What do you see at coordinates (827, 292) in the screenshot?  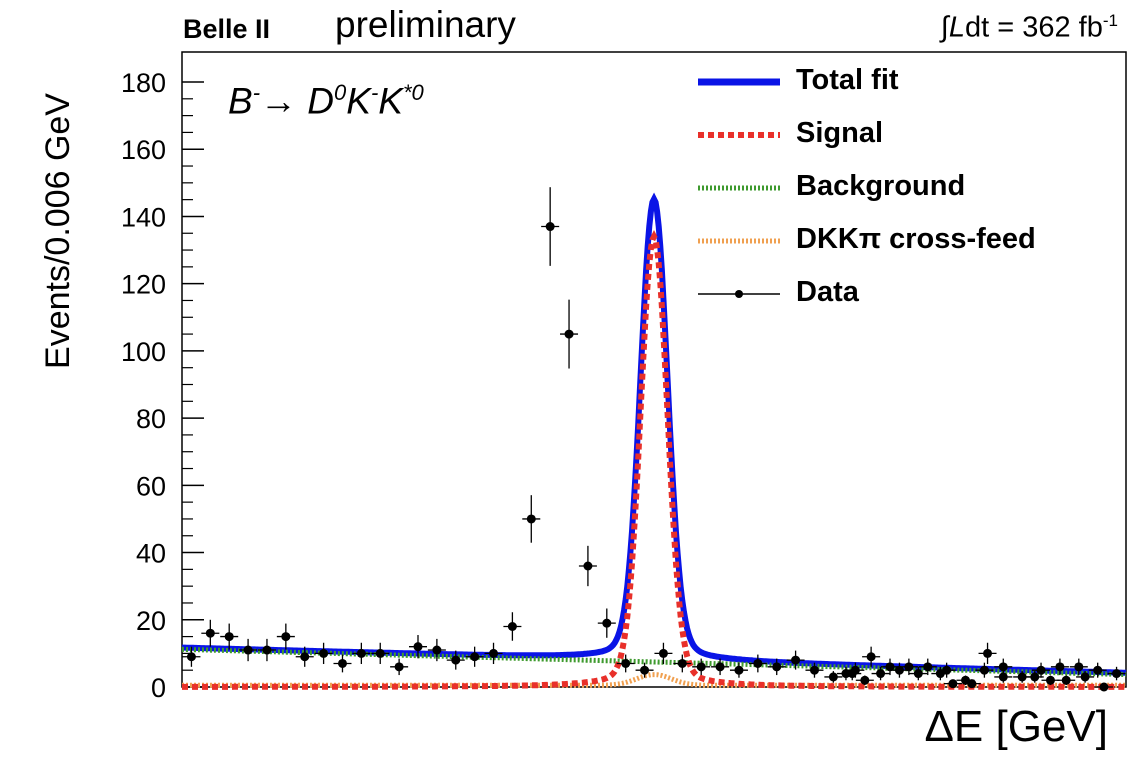 I see `legend-label-data: Data` at bounding box center [827, 292].